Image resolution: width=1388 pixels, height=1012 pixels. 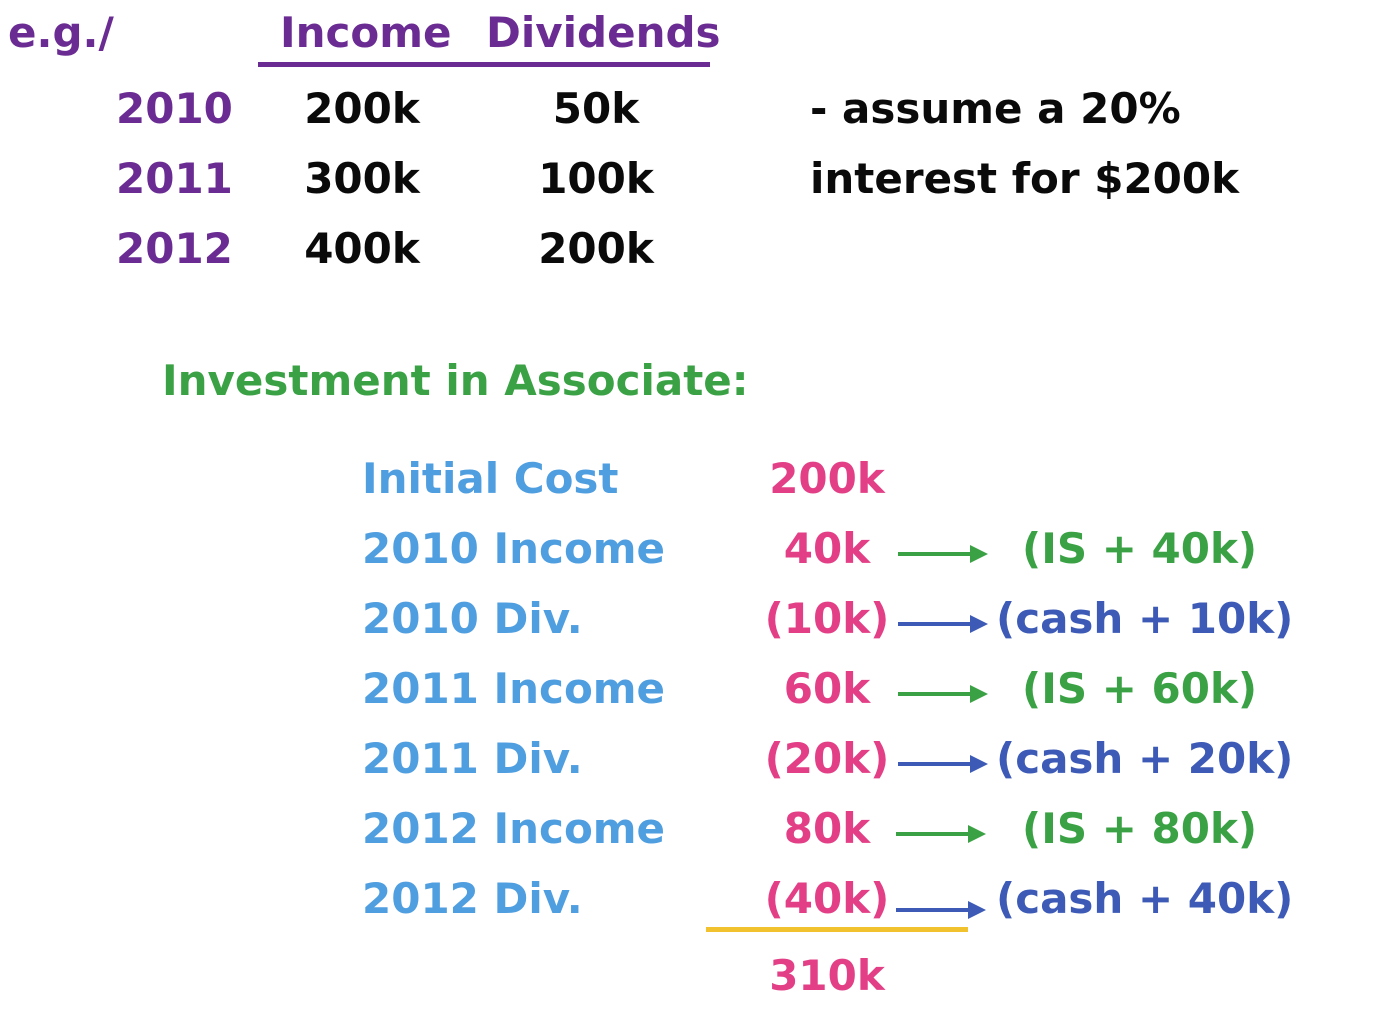 I want to click on assumption-note-line1: - assume a 20%, so click(x=995, y=108).